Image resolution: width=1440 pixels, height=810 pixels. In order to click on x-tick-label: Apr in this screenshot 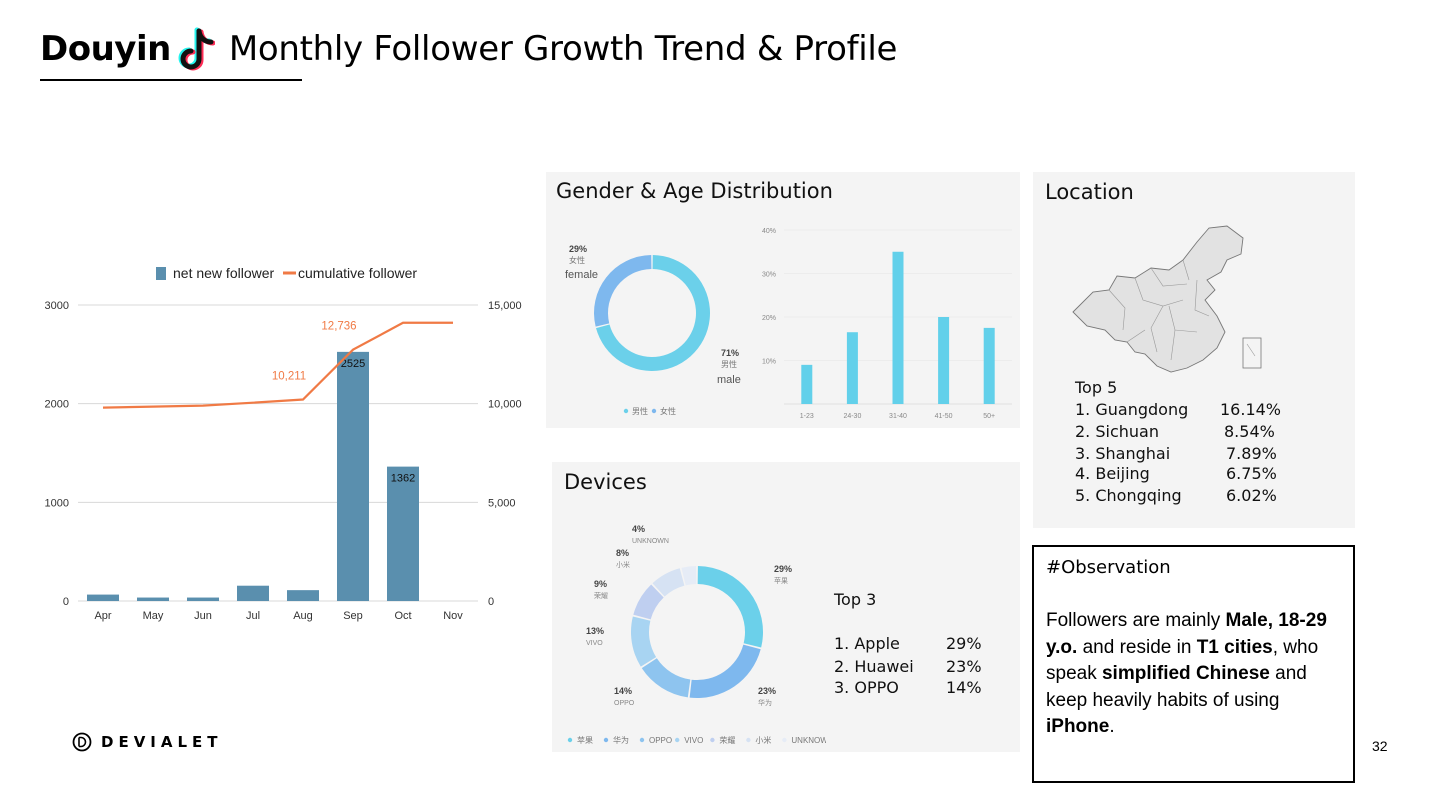, I will do `click(102, 616)`.